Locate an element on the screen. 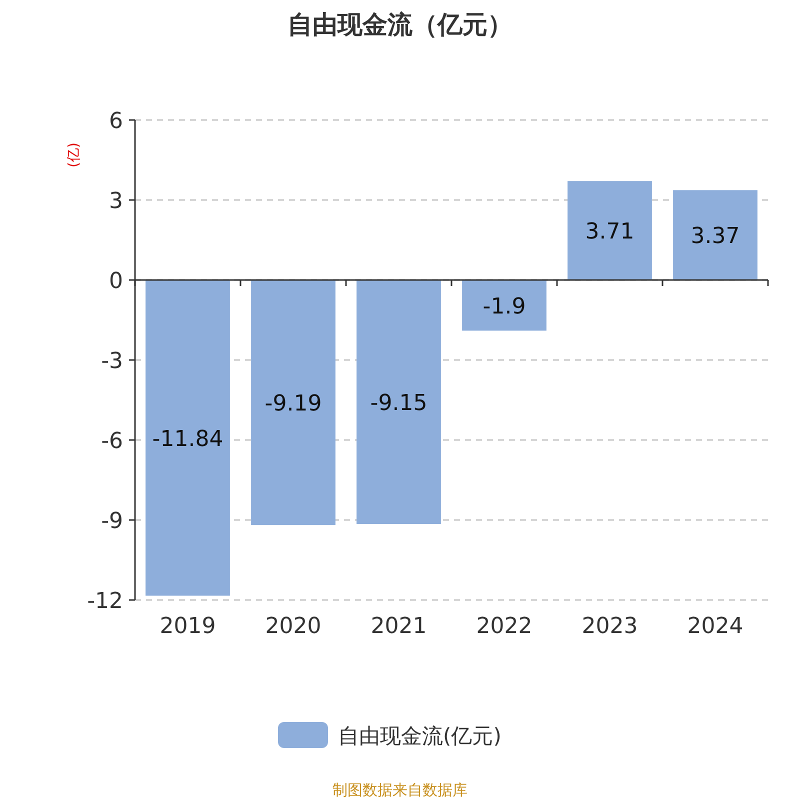 This screenshot has height=800, width=800. x-tick-label: 2019 is located at coordinates (188, 626).